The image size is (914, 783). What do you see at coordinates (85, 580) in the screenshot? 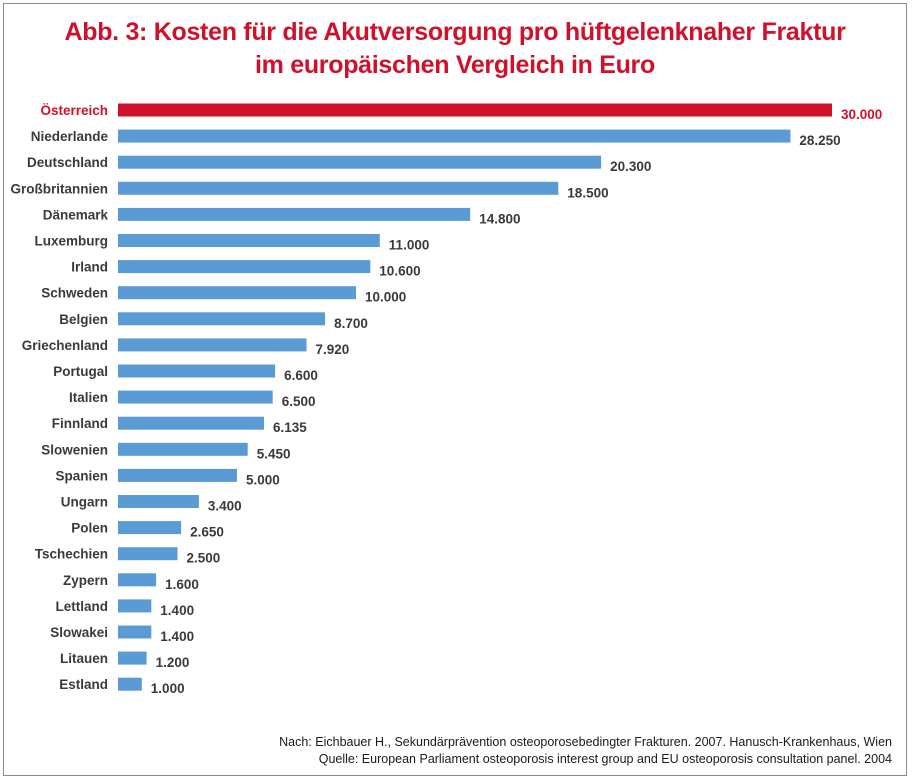
I see `category-label: Zypern` at bounding box center [85, 580].